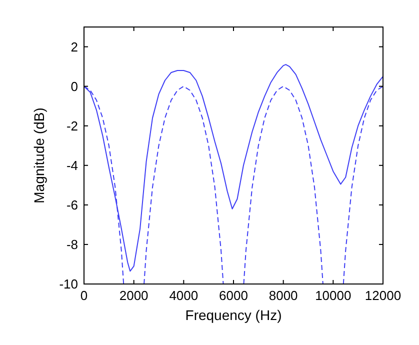  Describe the element at coordinates (39, 156) in the screenshot. I see `y-axis-title: Magnitude (dB)` at that location.